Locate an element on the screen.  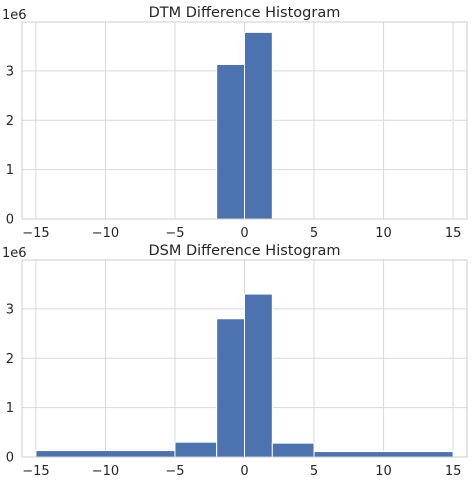
chart-title: DTM Difference Histogram is located at coordinates (245, 13).